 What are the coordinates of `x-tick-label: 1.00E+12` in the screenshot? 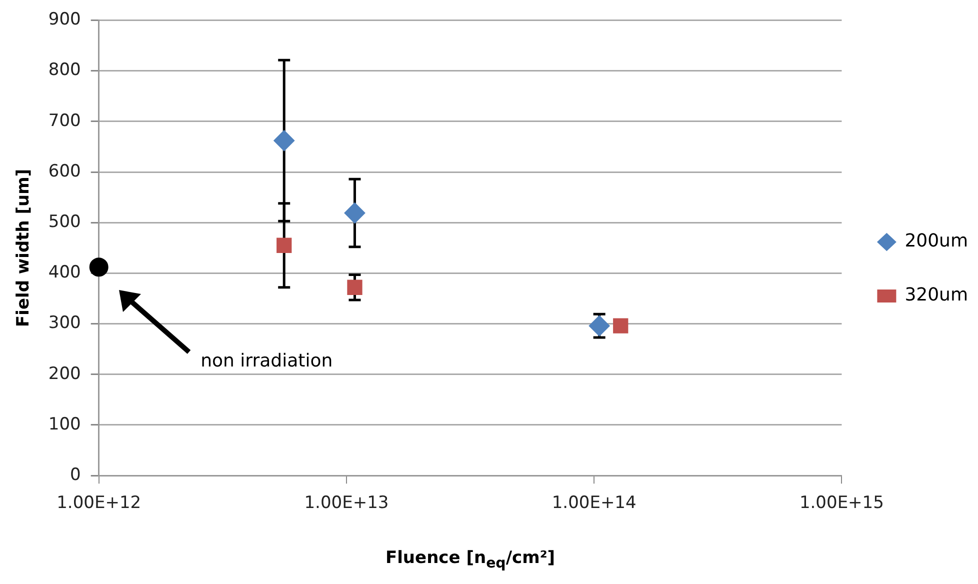 It's located at (99, 503).